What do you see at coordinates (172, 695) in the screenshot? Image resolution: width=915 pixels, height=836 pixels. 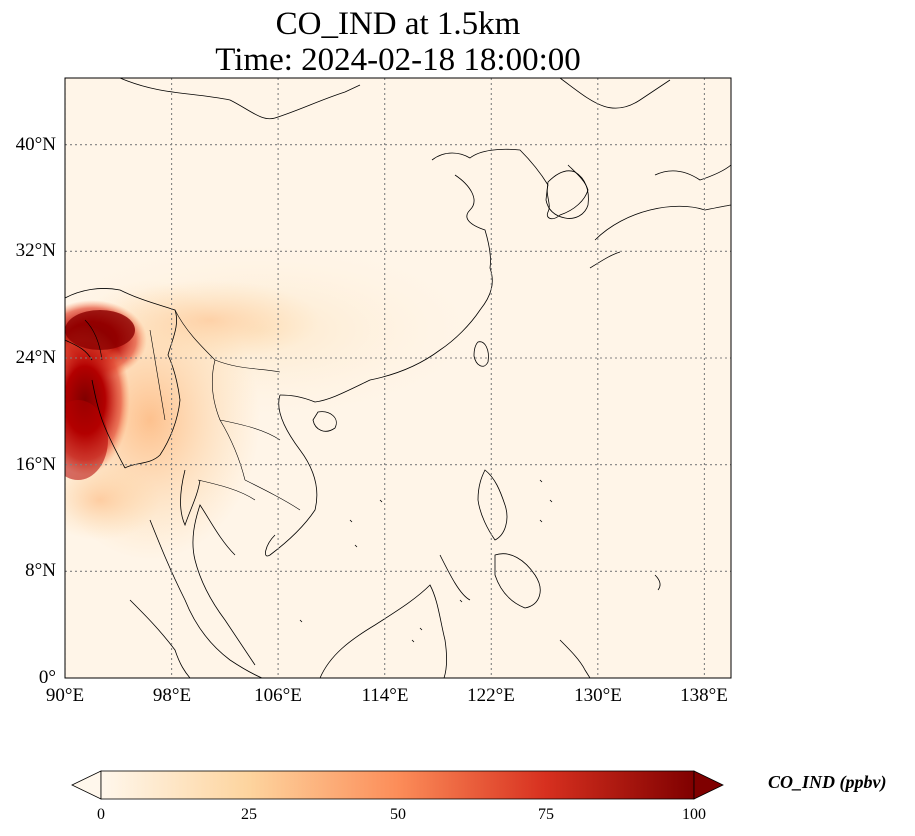 I see `x-tick-label: 98°E` at bounding box center [172, 695].